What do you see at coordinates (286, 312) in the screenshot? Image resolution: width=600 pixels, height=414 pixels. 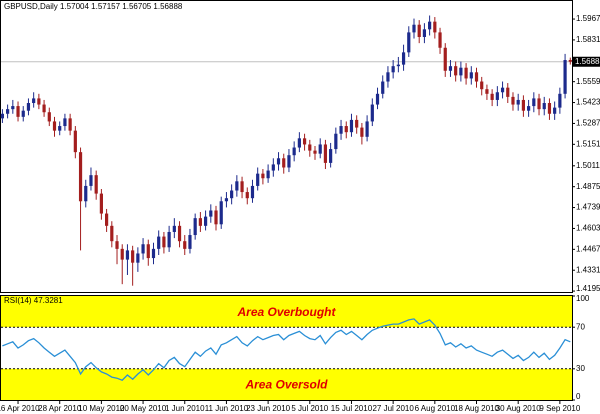 I see `zone-label: Area Overbought` at bounding box center [286, 312].